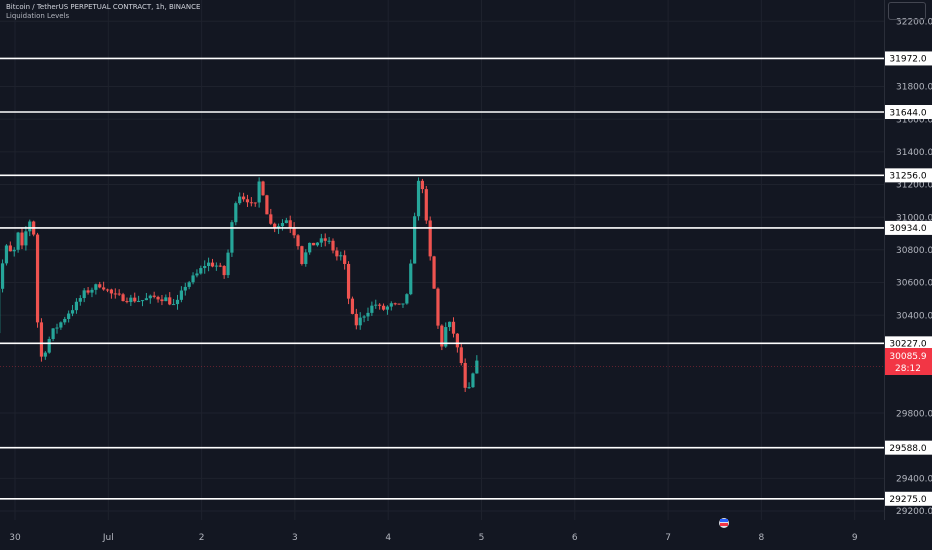 Image resolution: width=932 pixels, height=550 pixels. What do you see at coordinates (914, 88) in the screenshot?
I see `price-tick-label: 31800.0` at bounding box center [914, 88].